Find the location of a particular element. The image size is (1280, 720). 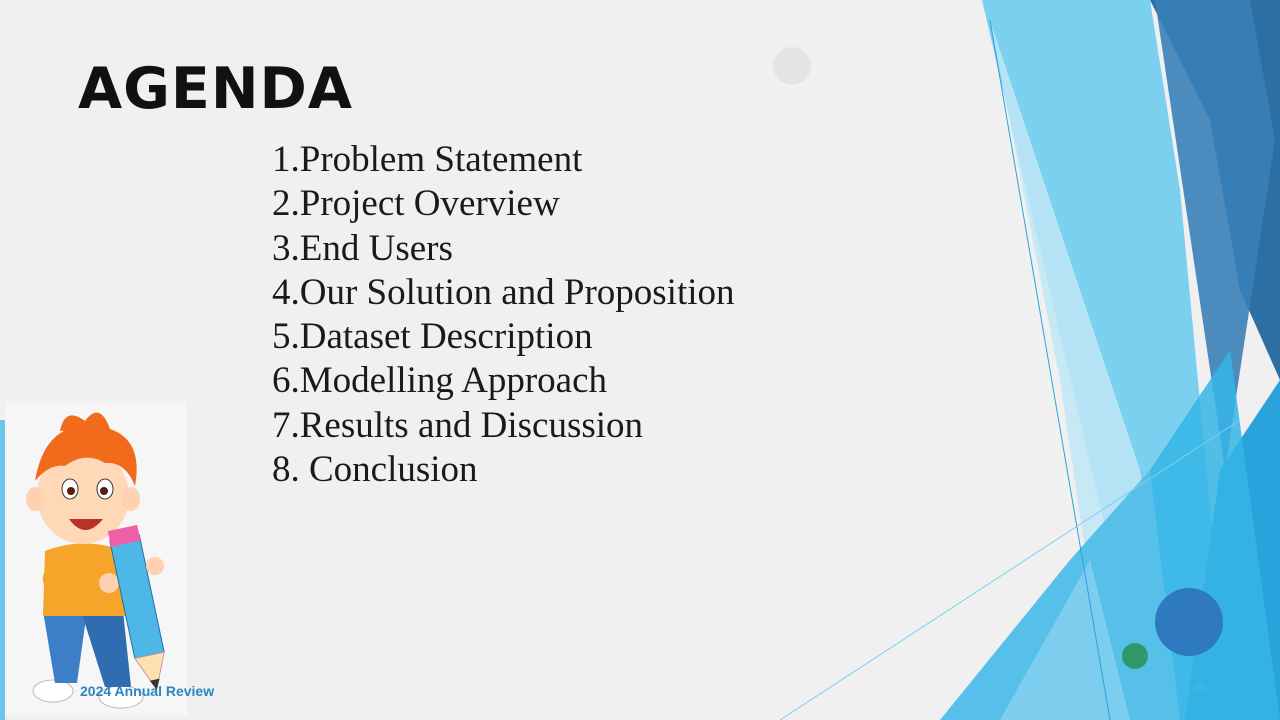

agenda-item: 6.Modelling Approach is located at coordinates (440, 381).